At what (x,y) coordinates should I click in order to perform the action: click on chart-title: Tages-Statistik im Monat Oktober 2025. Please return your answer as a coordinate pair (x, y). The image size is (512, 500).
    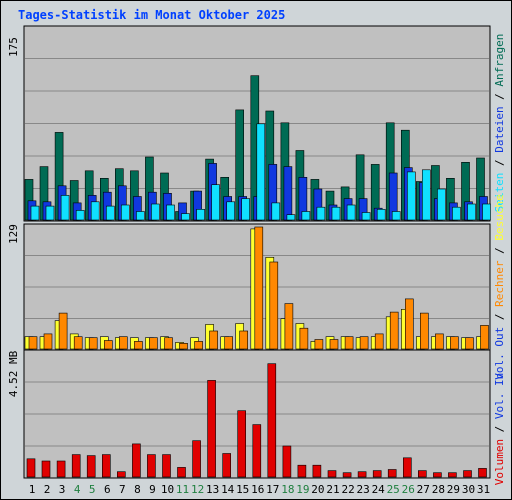
    Looking at the image, I should click on (151, 15).